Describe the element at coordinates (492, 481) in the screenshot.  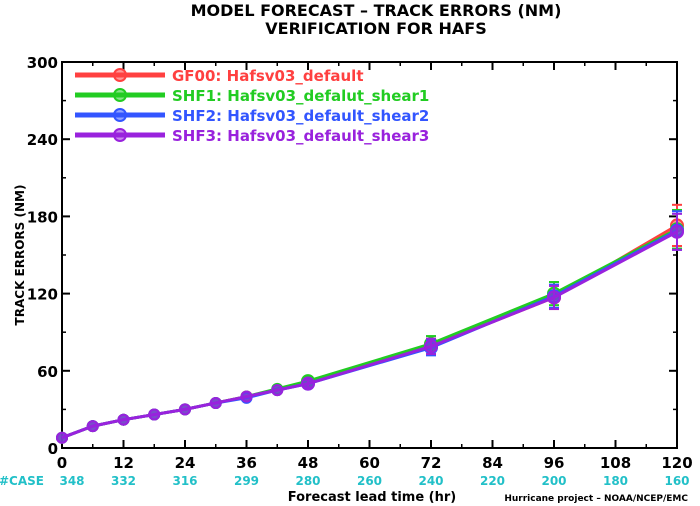
I see `case-count: 220` at that location.